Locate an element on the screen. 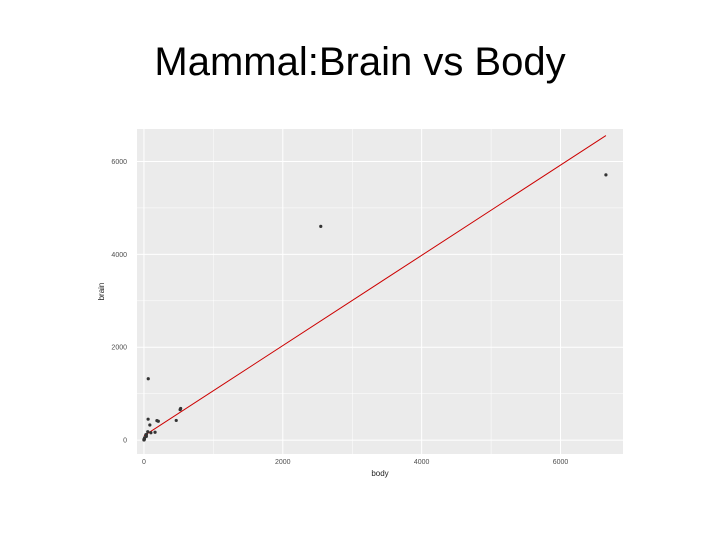 The height and width of the screenshot is (540, 720). y-axis-title: brain is located at coordinates (101, 292).